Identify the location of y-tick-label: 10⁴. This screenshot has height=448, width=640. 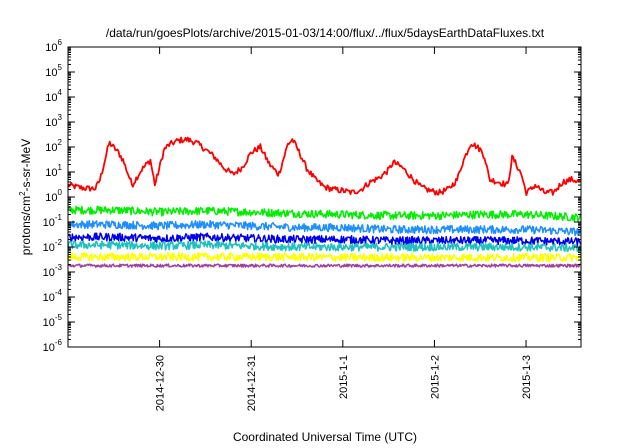
(53, 96).